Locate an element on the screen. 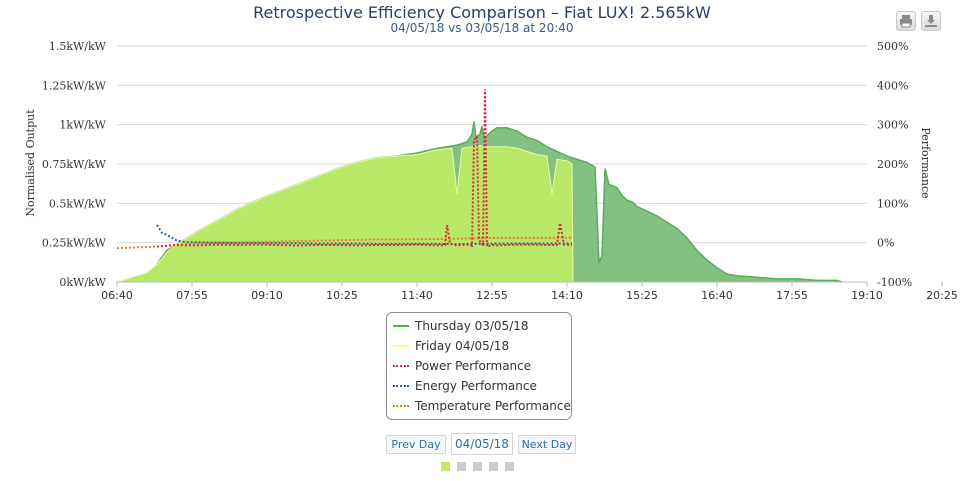  legend-label: Thursday 03/05/18 is located at coordinates (472, 326).